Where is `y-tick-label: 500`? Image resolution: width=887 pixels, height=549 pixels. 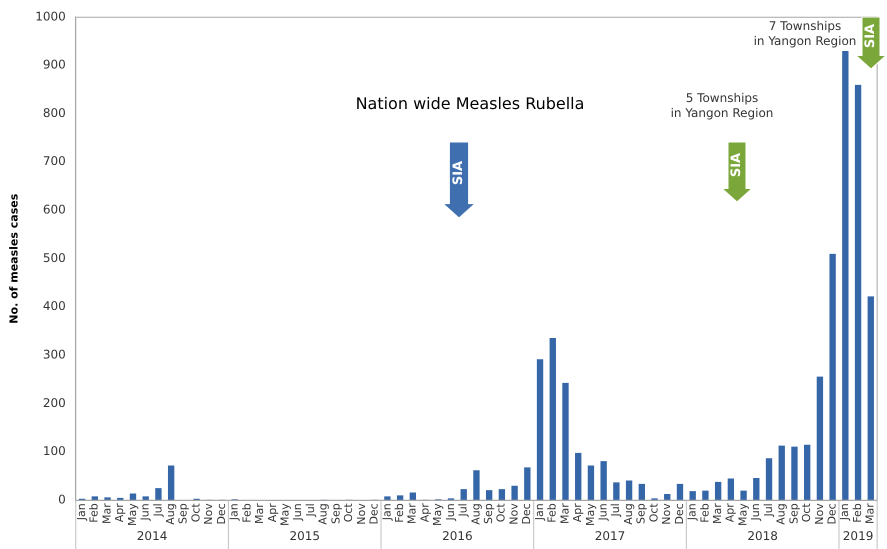
y-tick-label: 500 is located at coordinates (54, 257).